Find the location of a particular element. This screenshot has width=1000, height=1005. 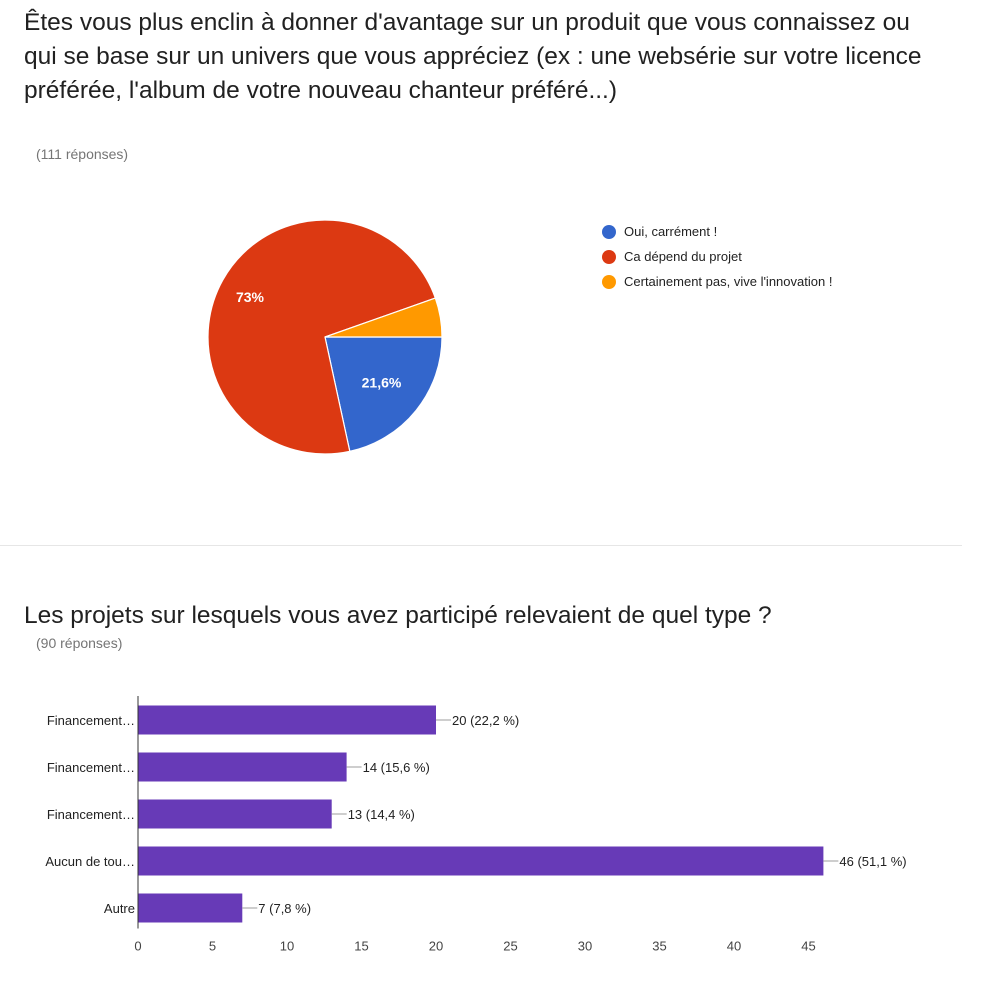

x-tick-label: 15 is located at coordinates (361, 946).